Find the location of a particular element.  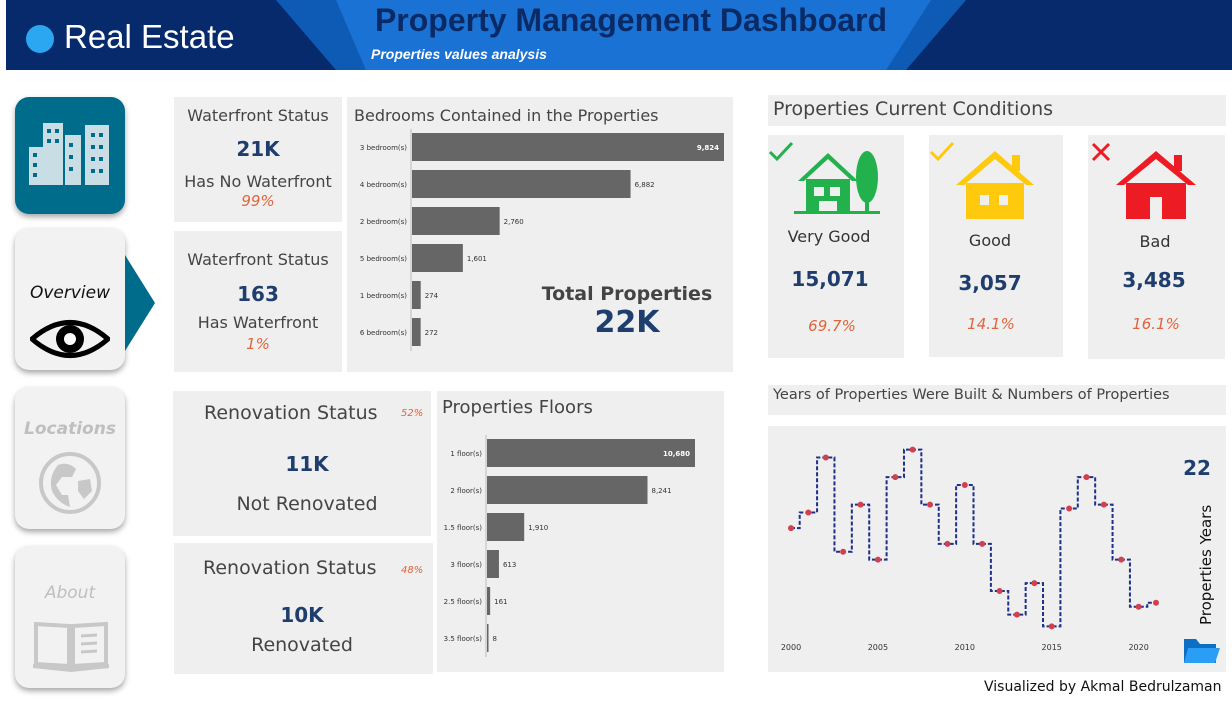

nav-overview: Overview is located at coordinates (70, 299).